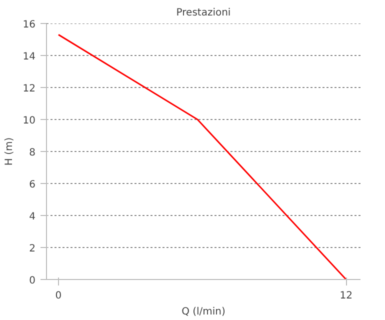 The image size is (385, 320). What do you see at coordinates (32, 153) in the screenshot?
I see `y-tick-label: 8` at bounding box center [32, 153].